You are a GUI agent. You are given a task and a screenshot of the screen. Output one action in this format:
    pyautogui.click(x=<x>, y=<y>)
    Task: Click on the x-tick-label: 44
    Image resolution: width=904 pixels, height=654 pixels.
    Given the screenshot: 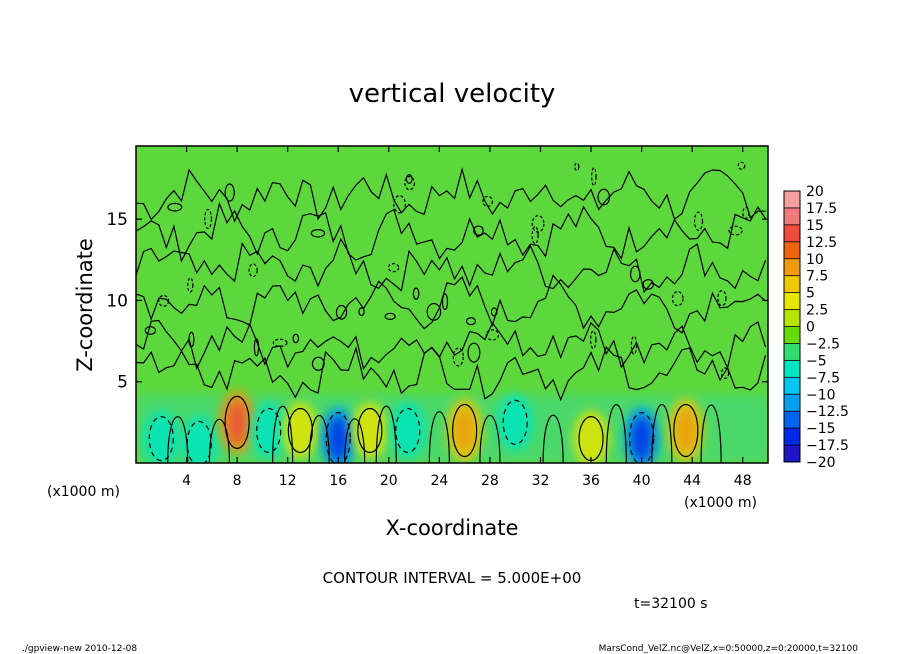 What is the action you would take?
    pyautogui.click(x=692, y=481)
    